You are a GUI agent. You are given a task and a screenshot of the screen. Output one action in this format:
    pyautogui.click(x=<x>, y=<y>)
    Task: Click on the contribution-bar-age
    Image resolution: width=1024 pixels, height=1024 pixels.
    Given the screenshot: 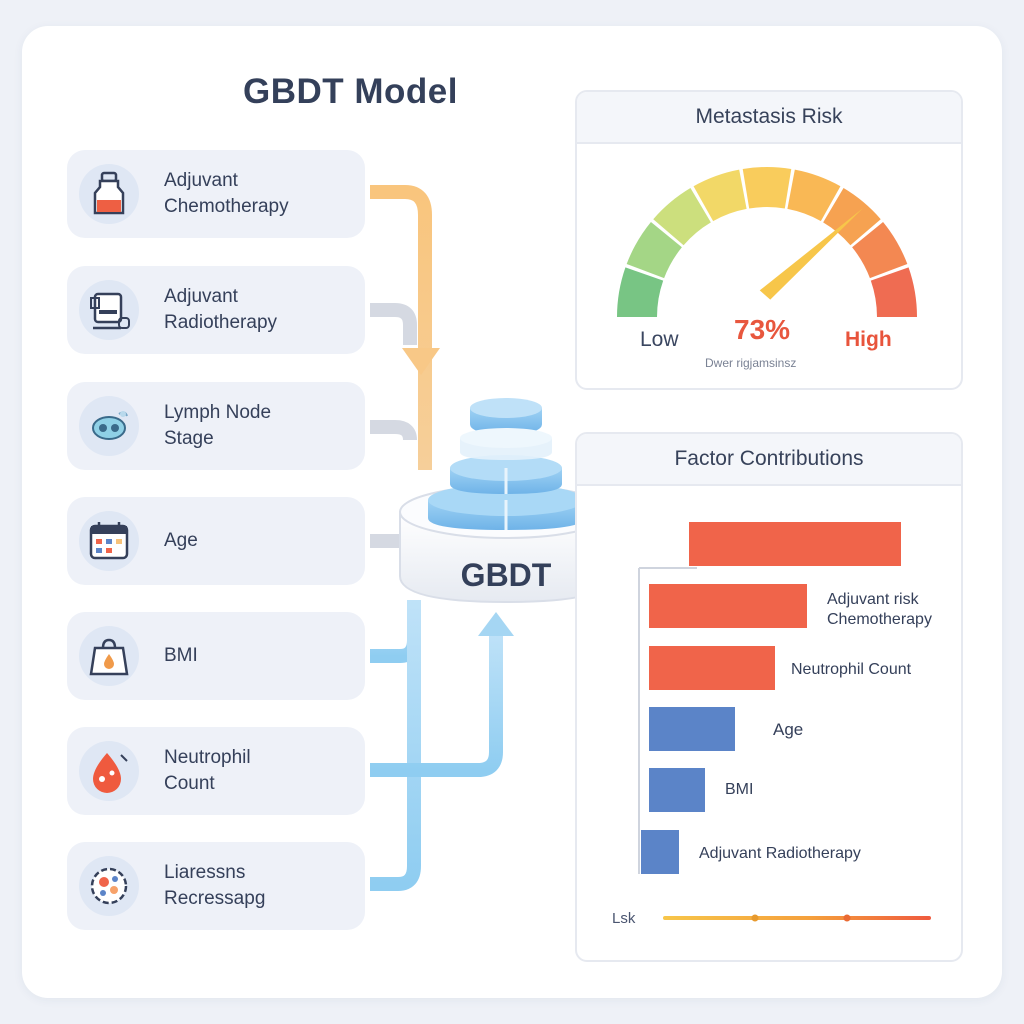 What is the action you would take?
    pyautogui.click(x=692, y=729)
    